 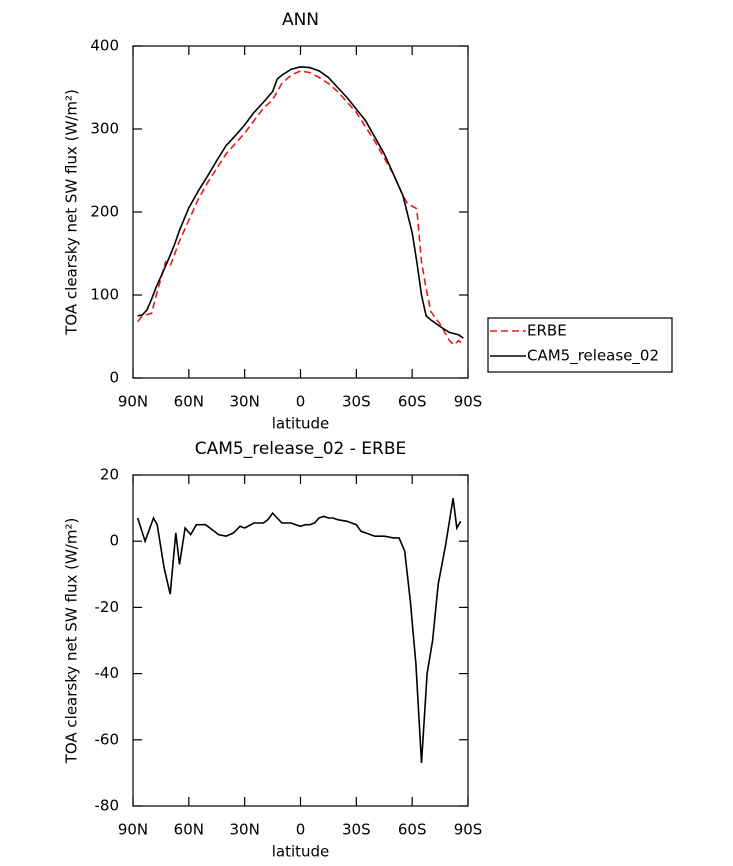 What do you see at coordinates (547, 331) in the screenshot?
I see `legend-label: ERBE` at bounding box center [547, 331].